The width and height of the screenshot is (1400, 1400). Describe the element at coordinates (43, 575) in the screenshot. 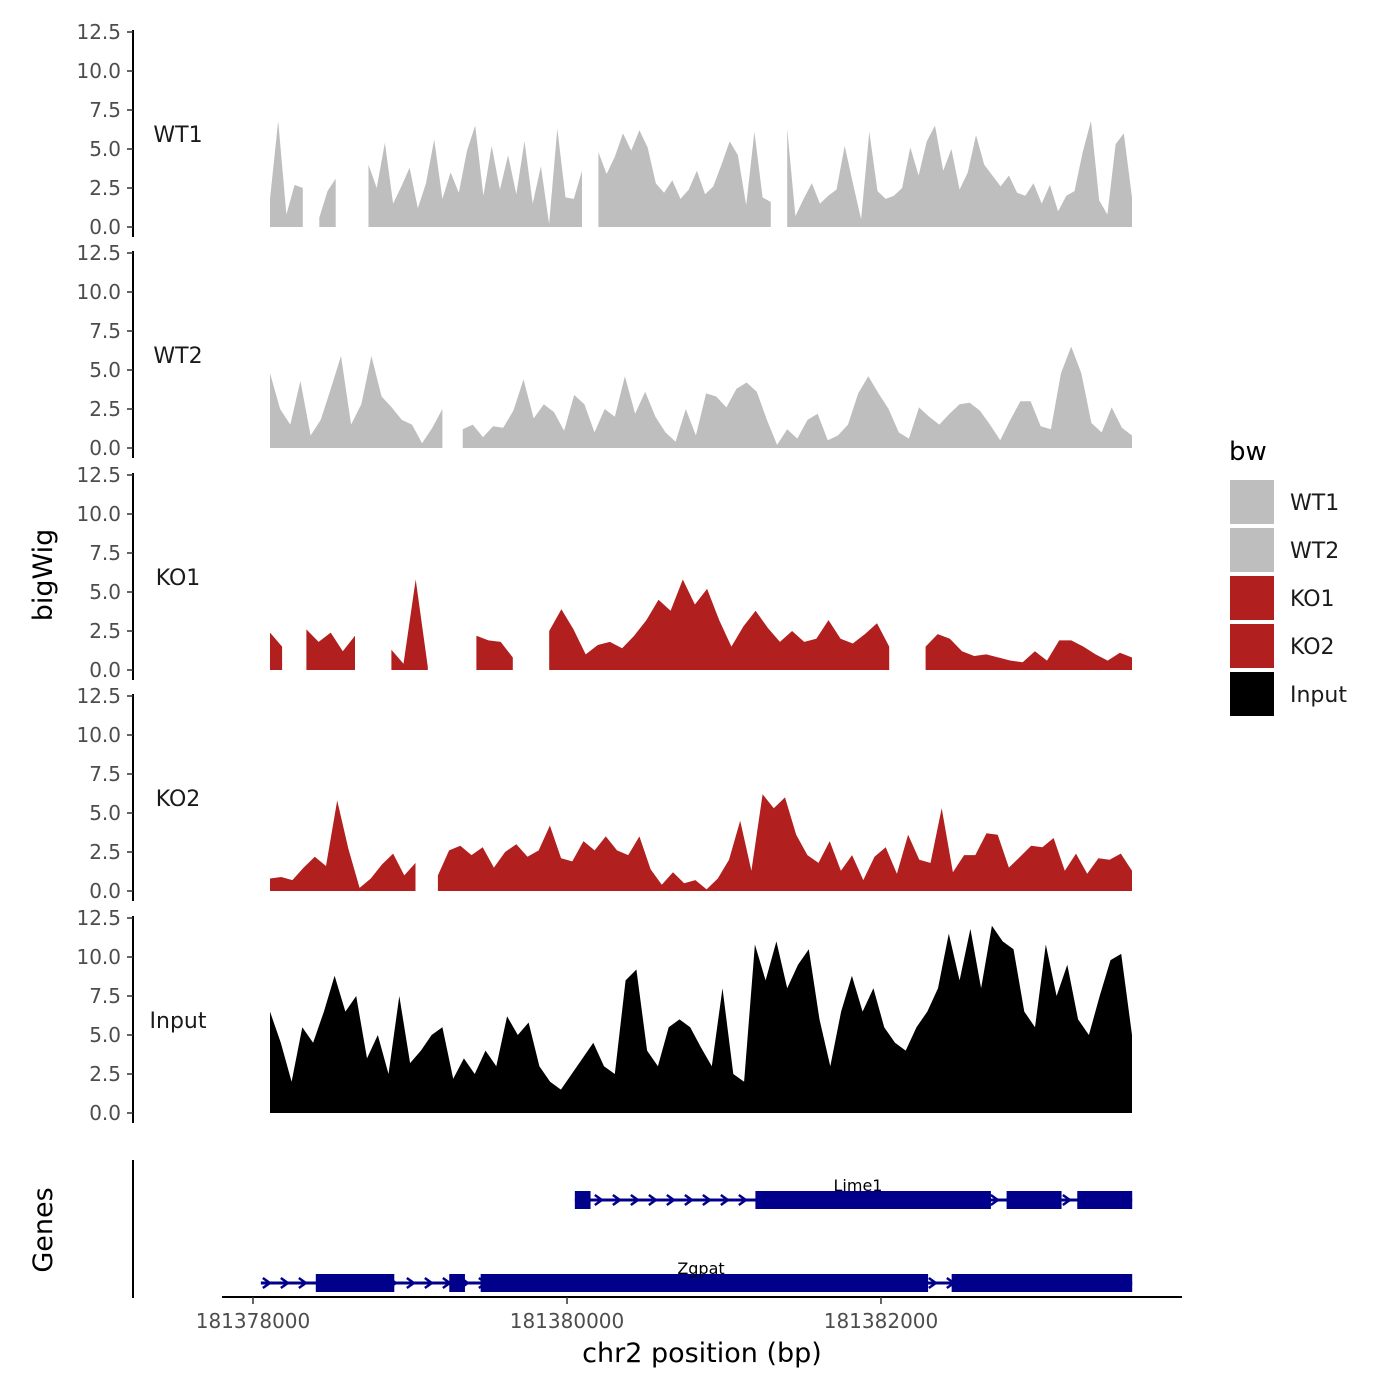

I see `y-axis-title: bigWig` at that location.